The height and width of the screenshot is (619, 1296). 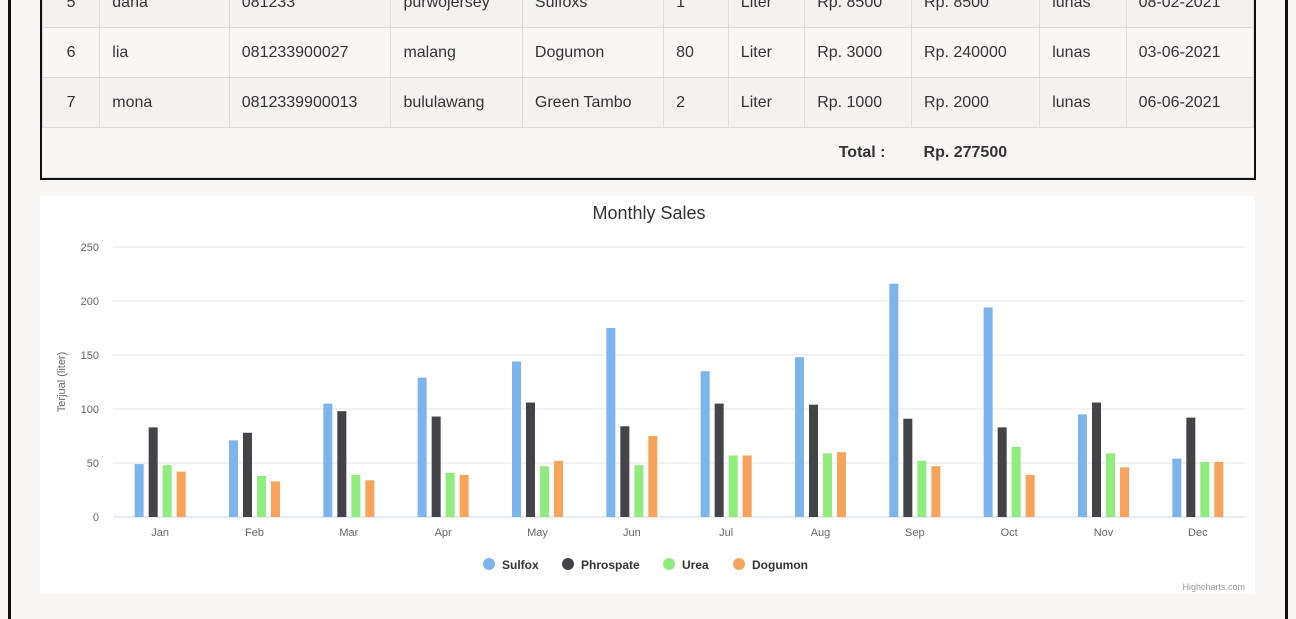 What do you see at coordinates (516, 439) in the screenshot?
I see `bar-sulfox-may` at bounding box center [516, 439].